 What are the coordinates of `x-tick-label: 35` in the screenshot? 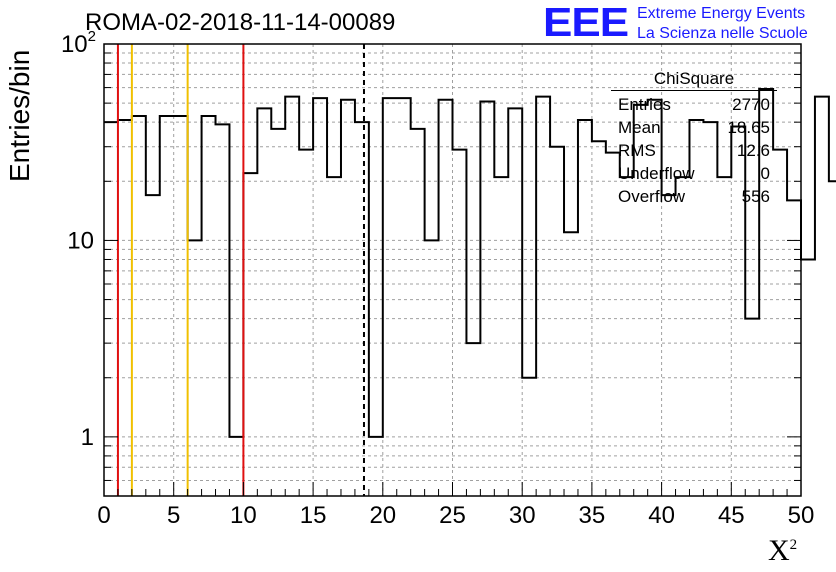 It's located at (592, 515).